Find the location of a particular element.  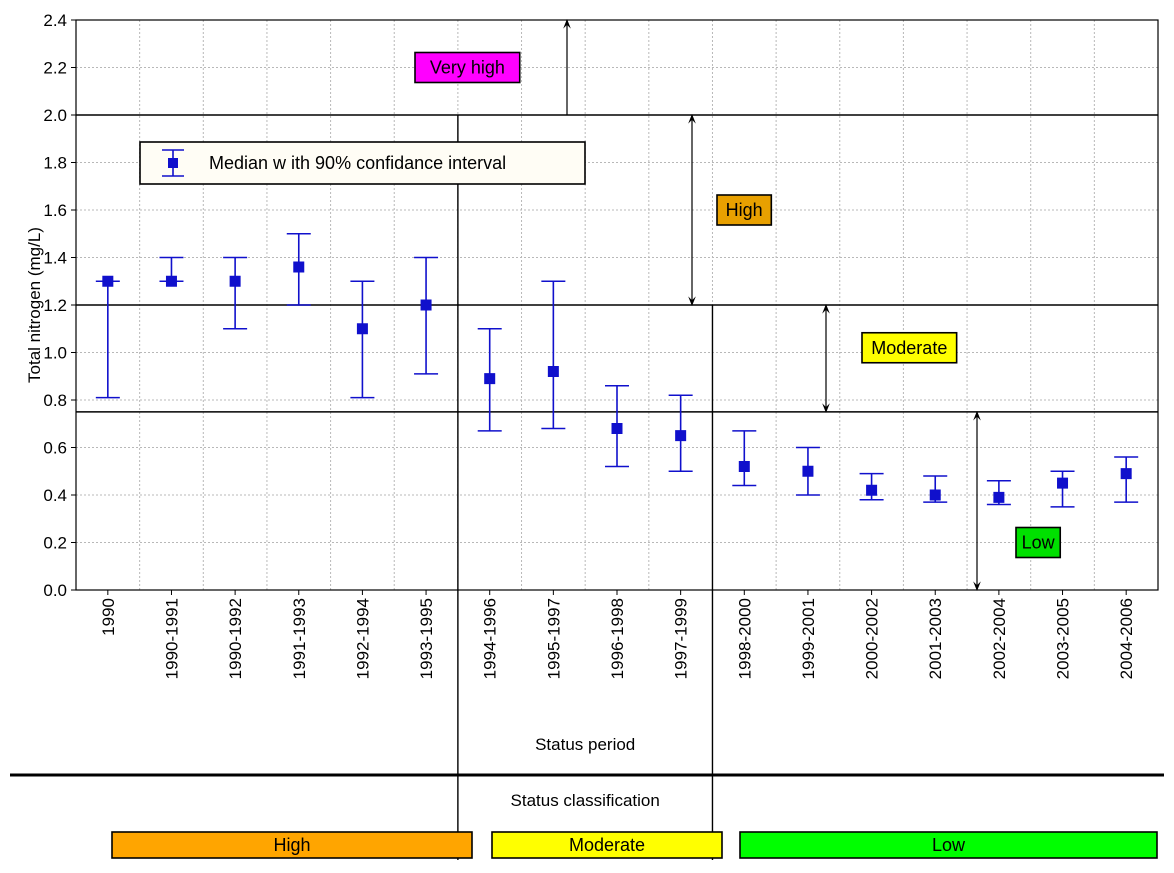

y-tick-label: 2.4 is located at coordinates (55, 20).